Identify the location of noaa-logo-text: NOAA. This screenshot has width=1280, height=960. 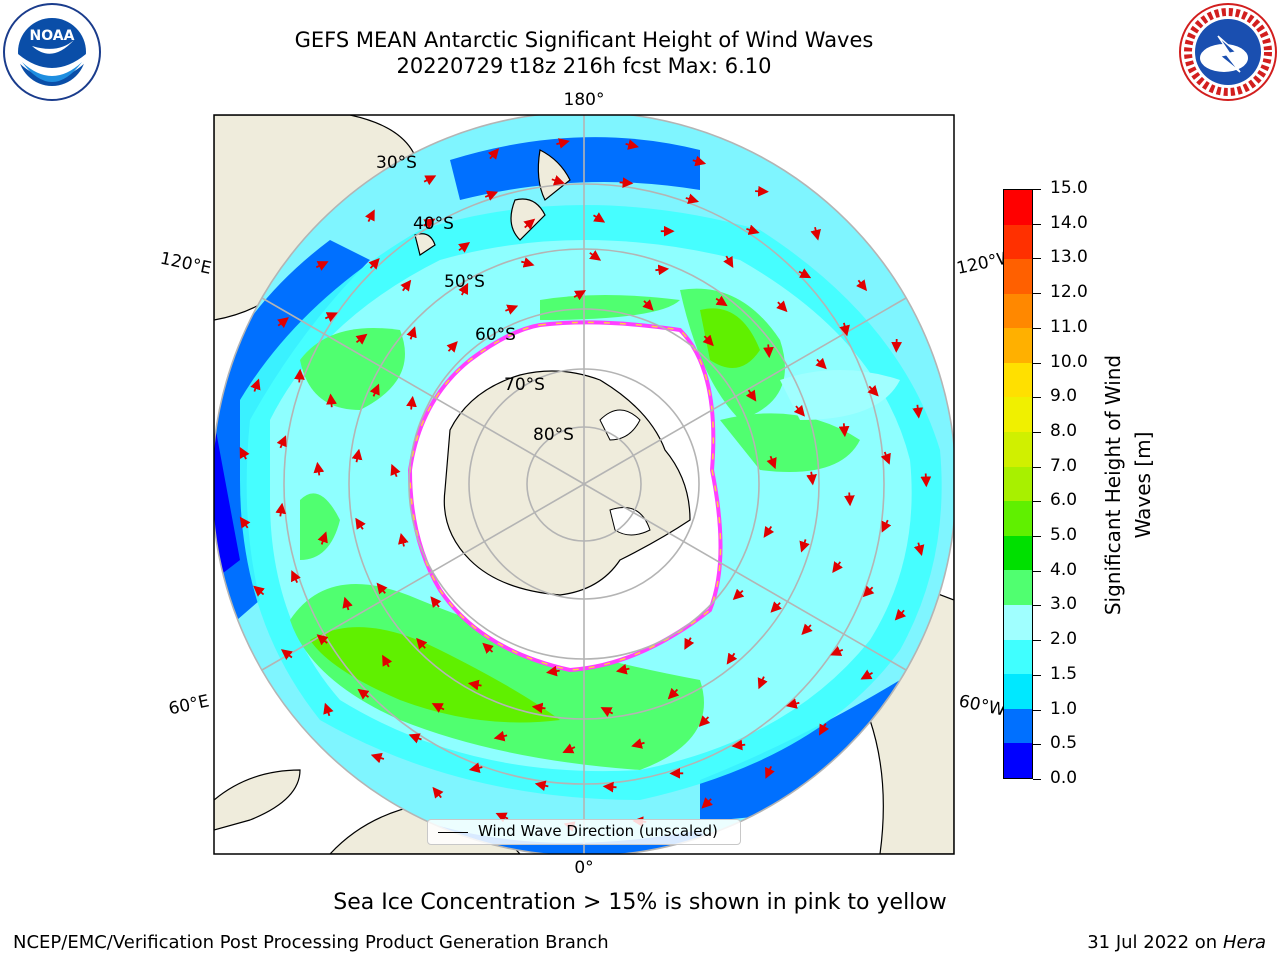
(52, 36).